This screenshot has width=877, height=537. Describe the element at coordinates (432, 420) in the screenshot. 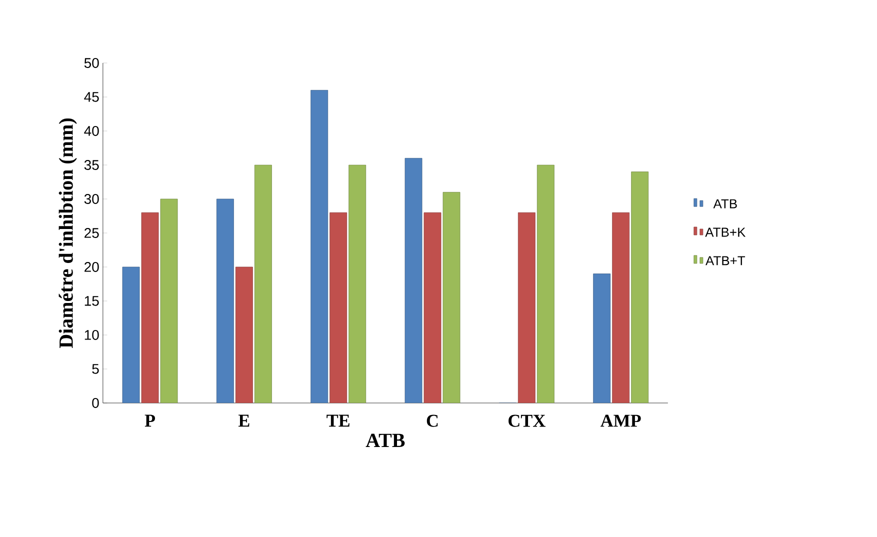

I see `x-tick-label: C` at that location.